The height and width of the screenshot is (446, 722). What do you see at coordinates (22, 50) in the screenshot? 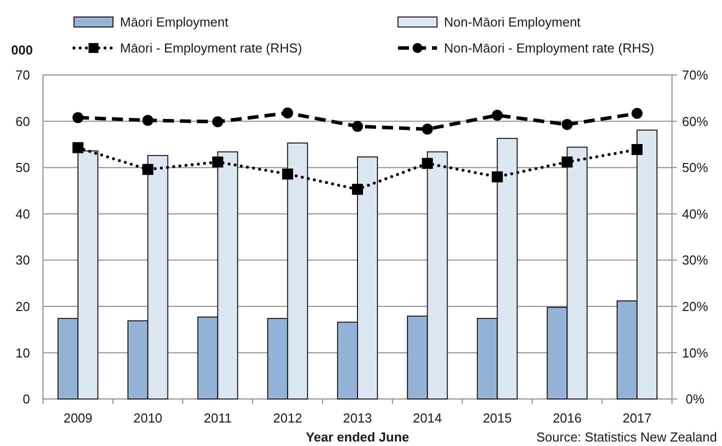
I see `y-axis-title: 000` at bounding box center [22, 50].